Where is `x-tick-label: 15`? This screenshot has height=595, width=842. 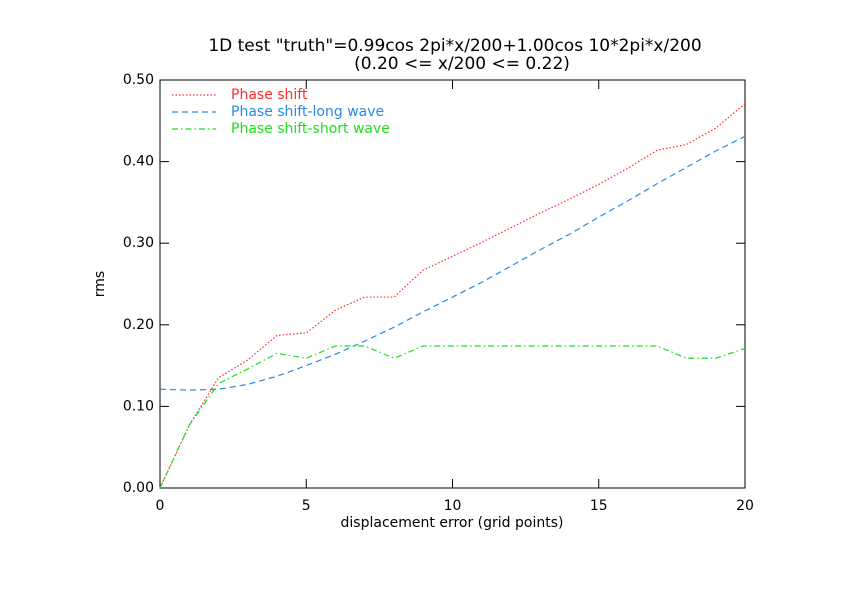
x-tick-label: 15 is located at coordinates (599, 506).